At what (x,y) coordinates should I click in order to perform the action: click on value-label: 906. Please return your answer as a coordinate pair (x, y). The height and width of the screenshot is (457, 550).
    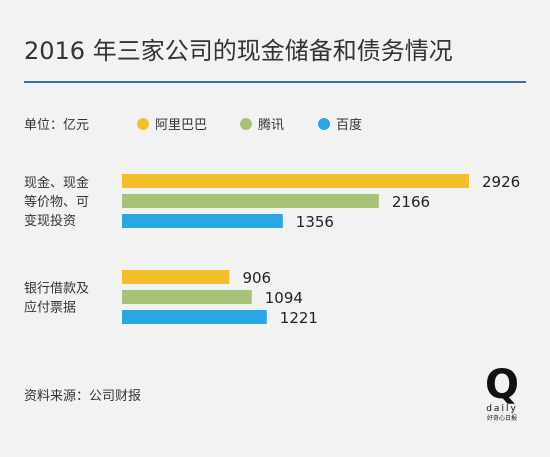
    Looking at the image, I should click on (256, 278).